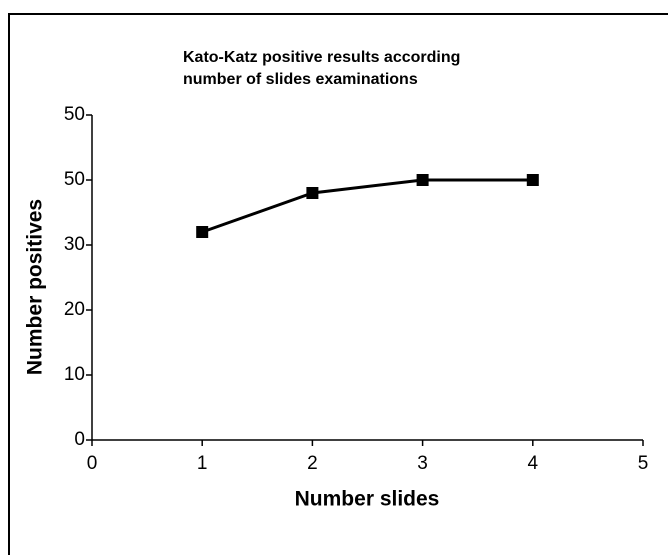 This screenshot has height=555, width=668. What do you see at coordinates (79, 439) in the screenshot?
I see `y-tick-label: 0` at bounding box center [79, 439].